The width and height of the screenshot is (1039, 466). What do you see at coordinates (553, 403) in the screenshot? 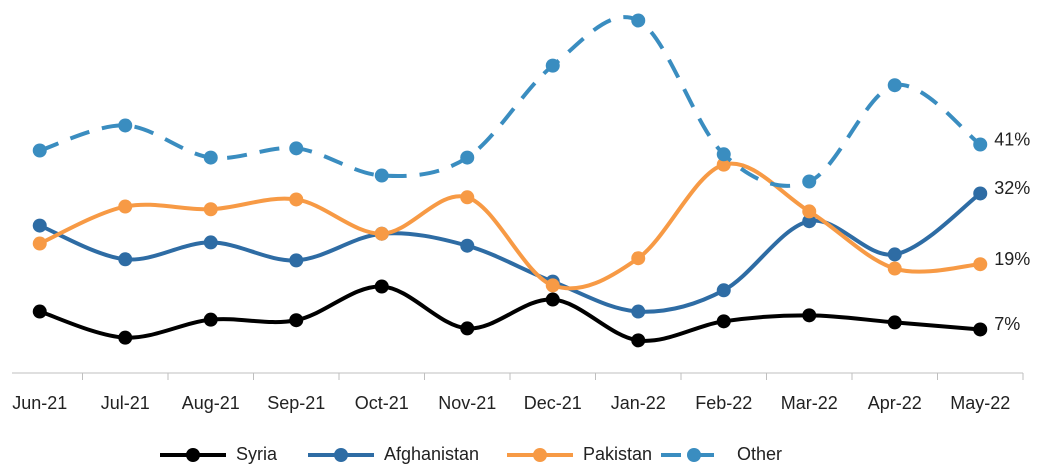
I see `x-tick-label: Dec-21` at bounding box center [553, 403].